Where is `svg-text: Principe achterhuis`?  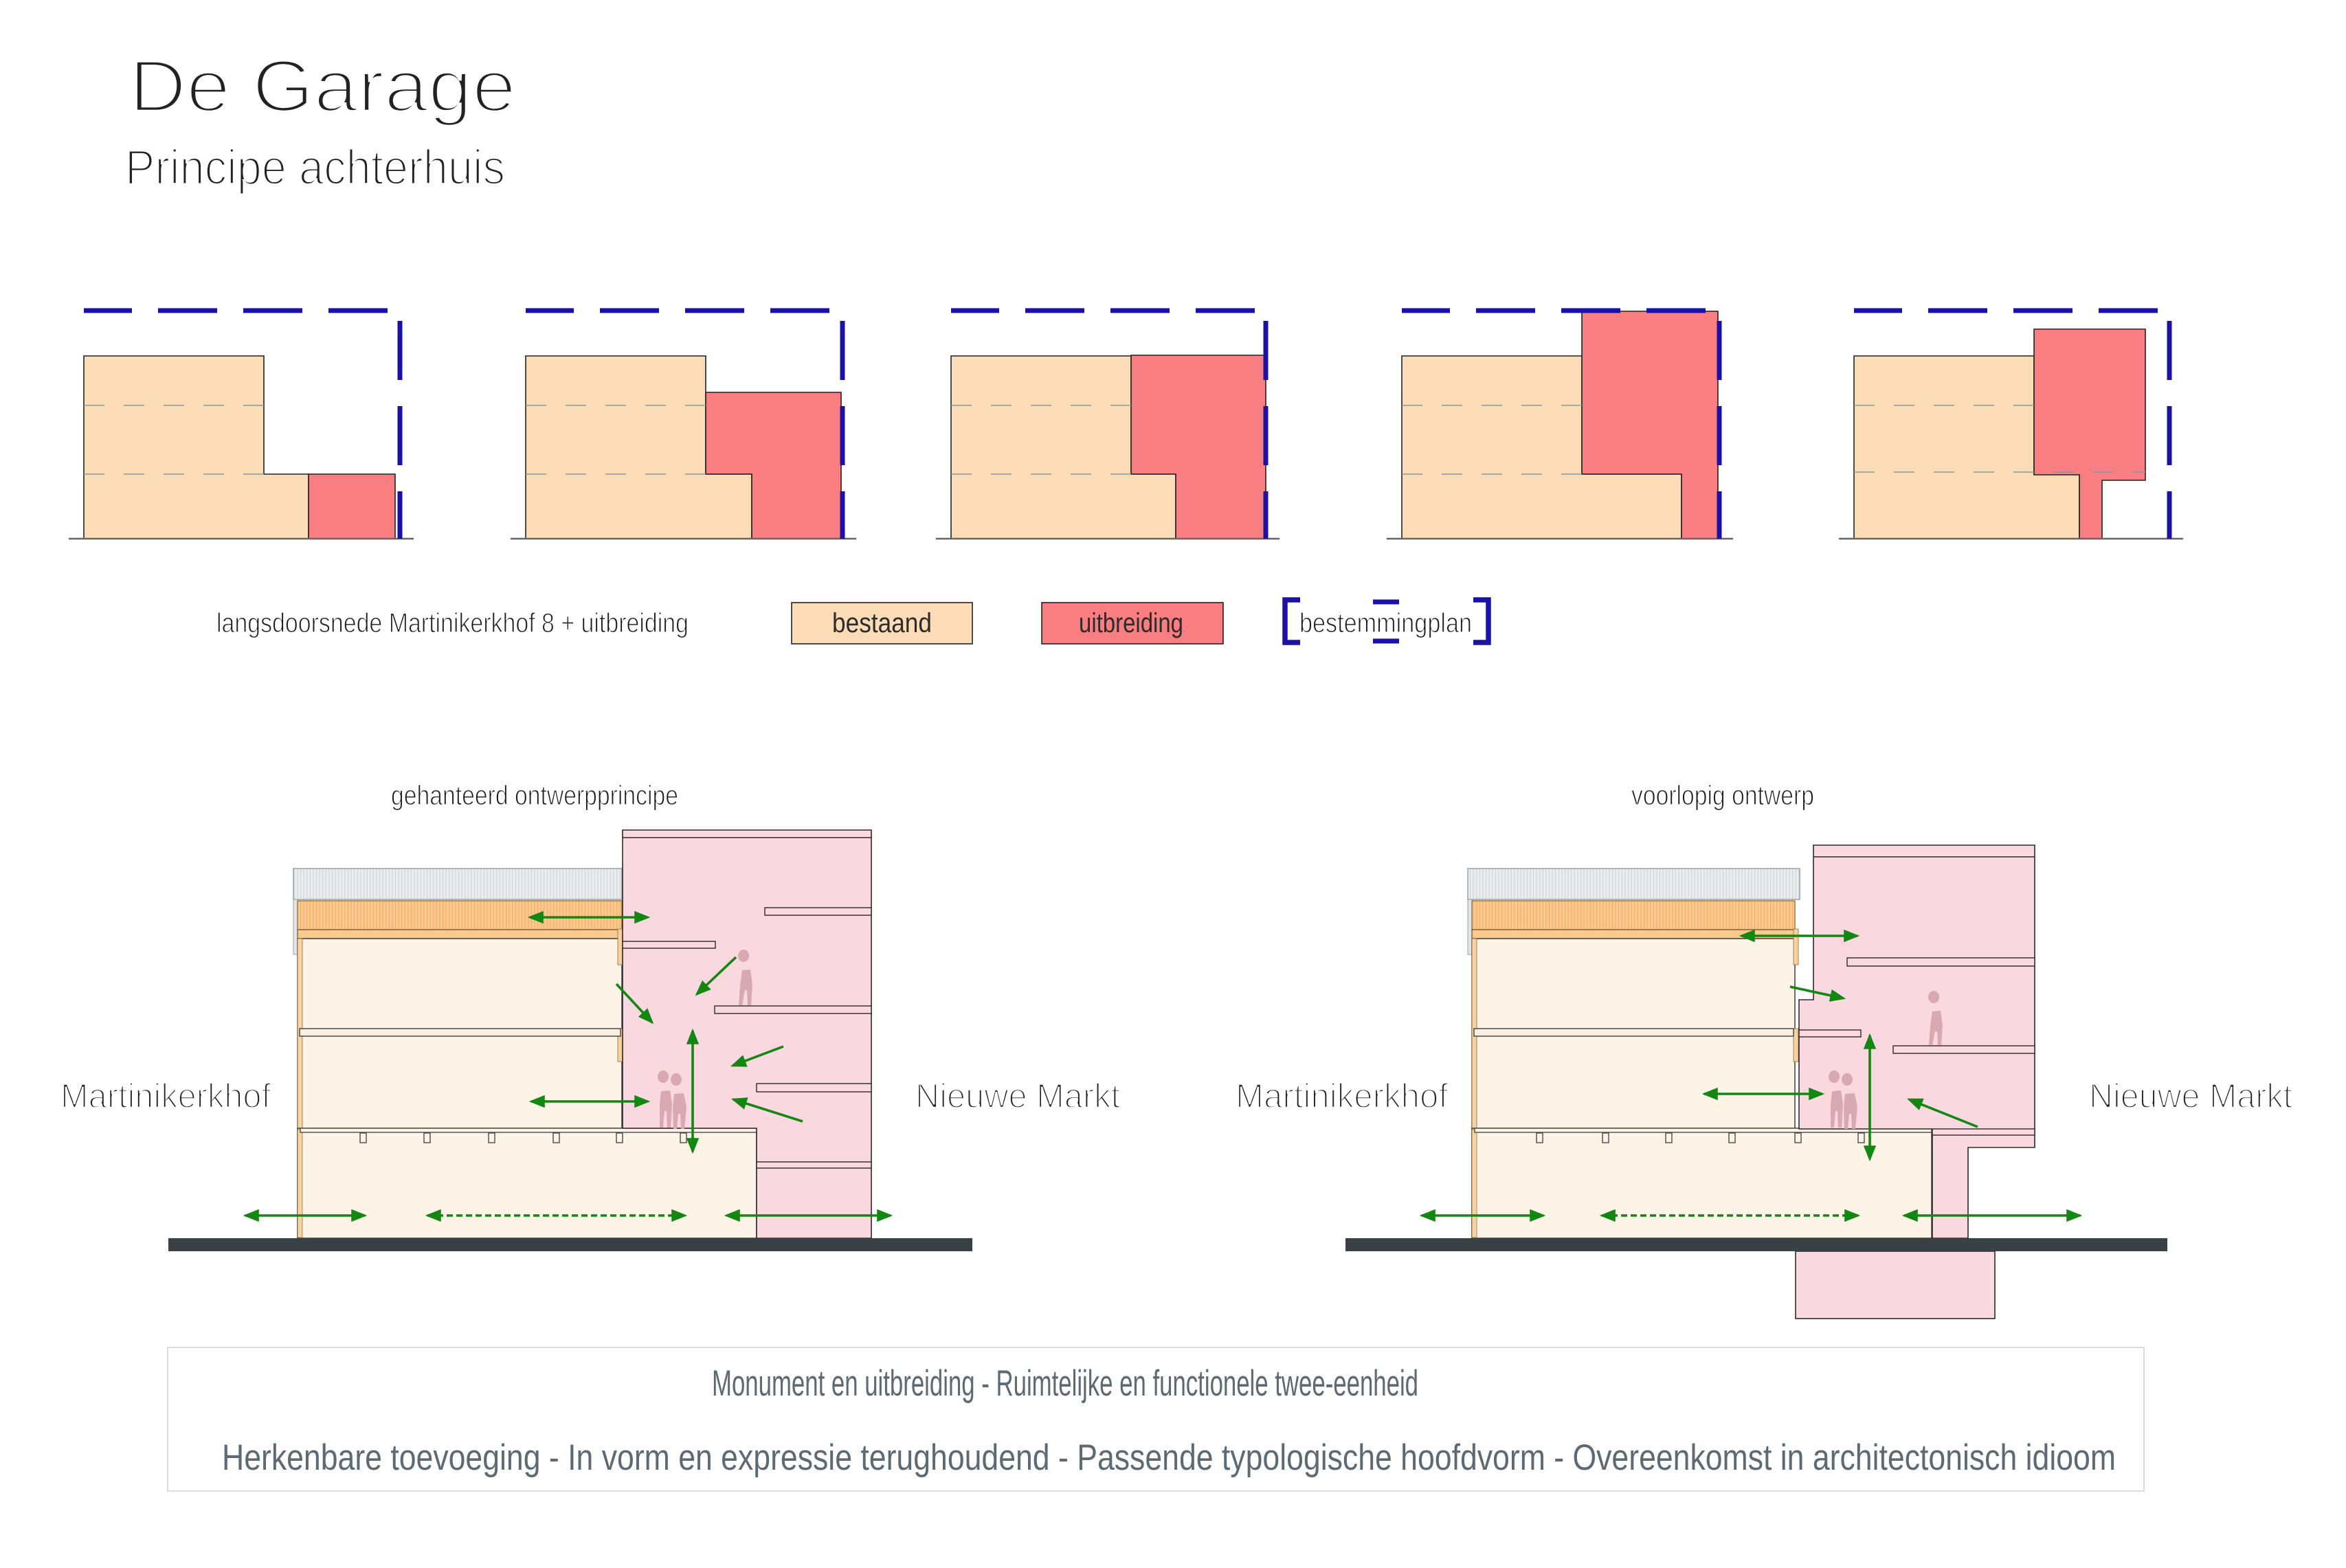
svg-text: Principe achterhuis is located at coordinates (315, 168).